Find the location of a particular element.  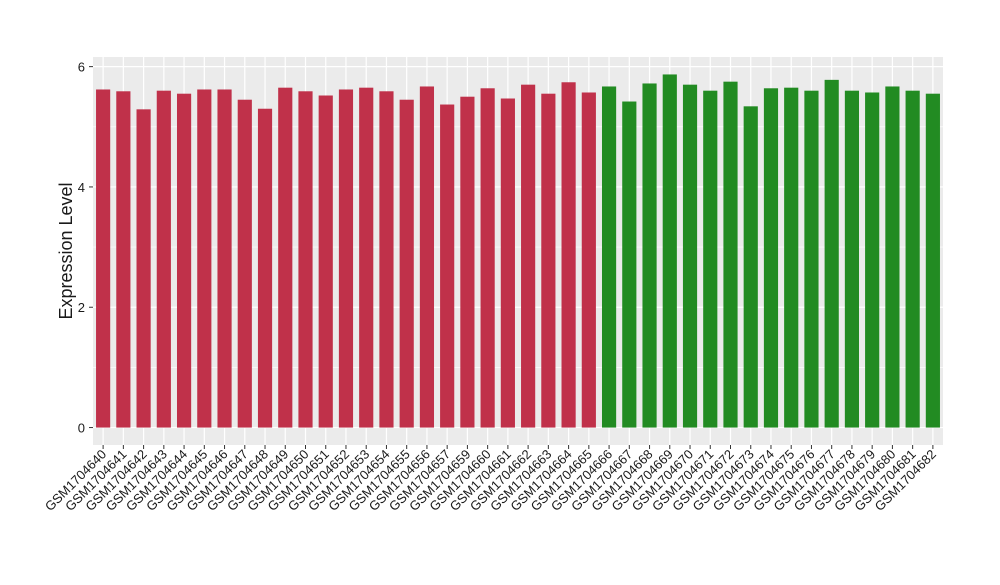

y-tick-label: 6 is located at coordinates (81, 67).